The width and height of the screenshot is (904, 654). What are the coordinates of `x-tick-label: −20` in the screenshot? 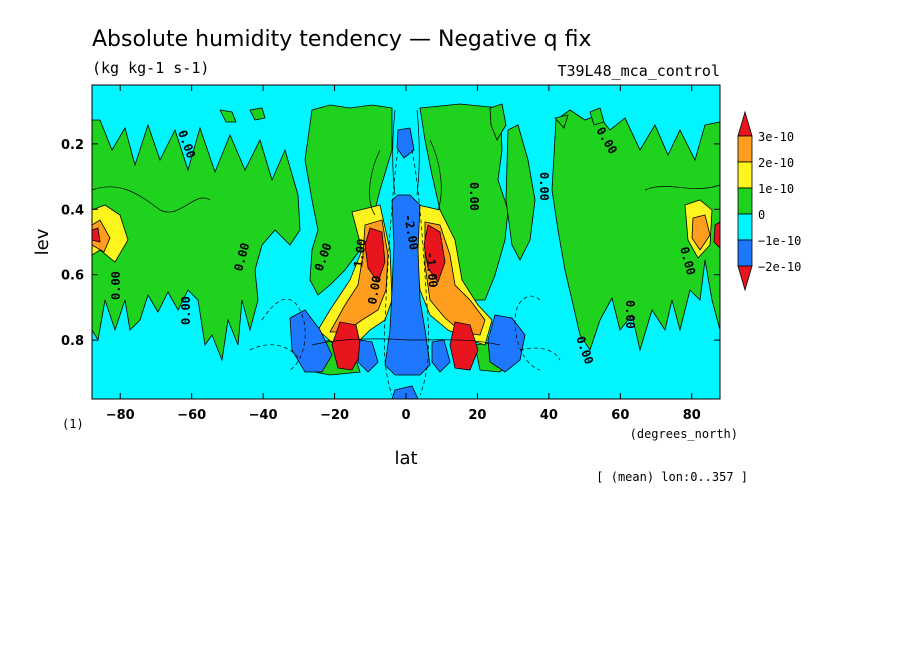 It's located at (334, 415).